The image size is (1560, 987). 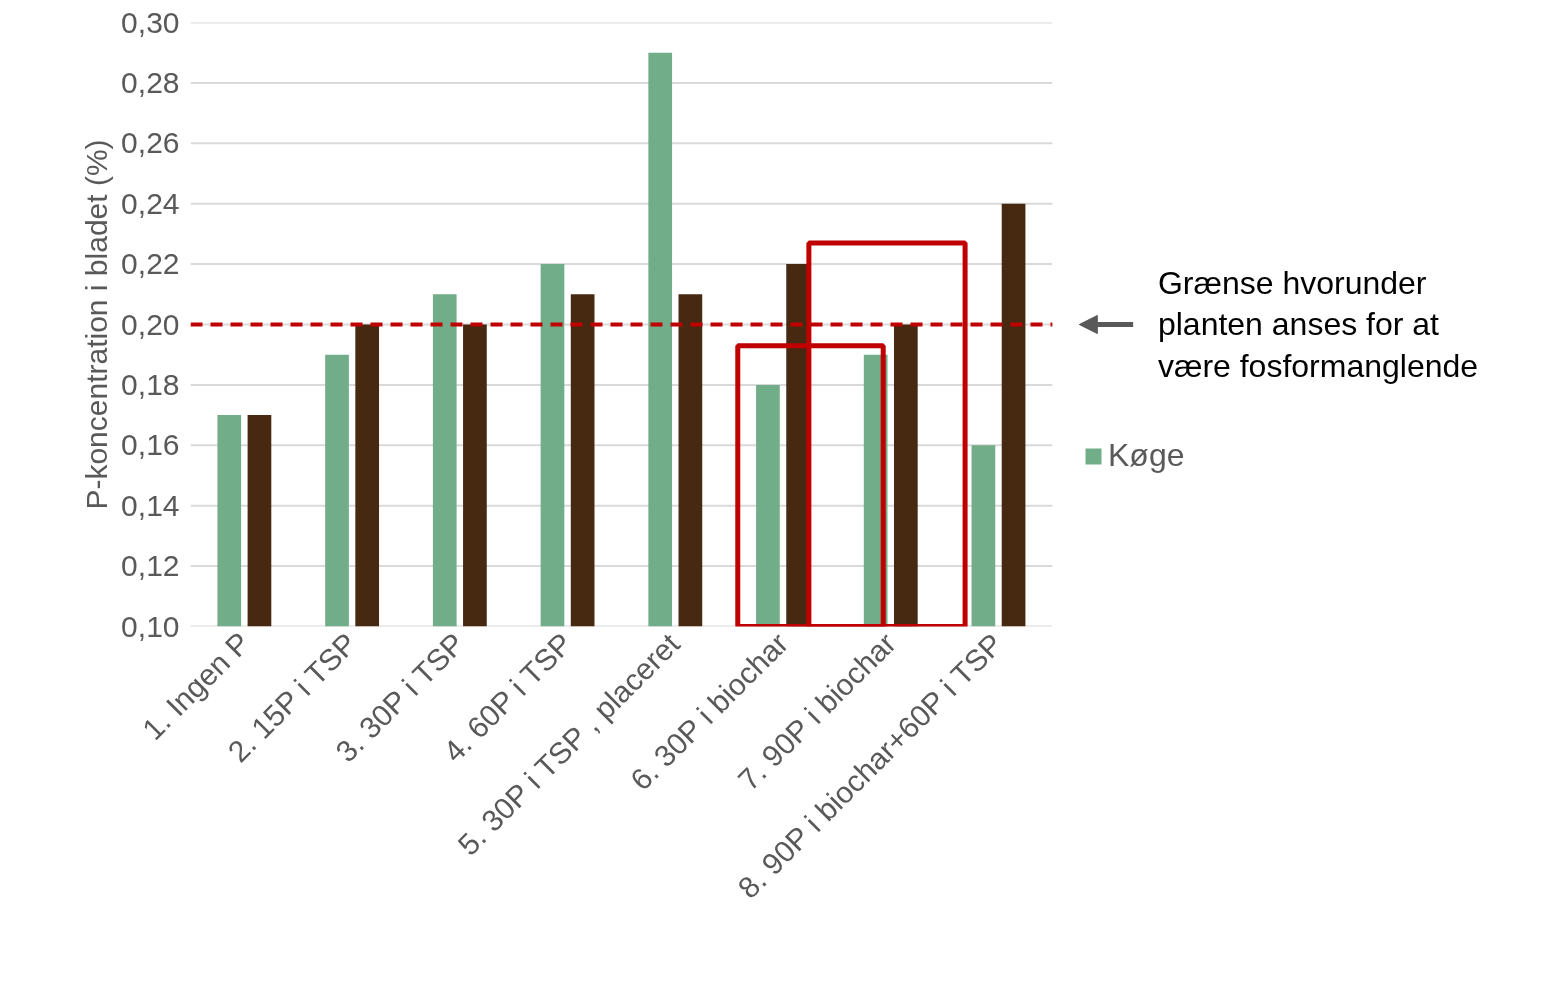 I want to click on legend-label: Køge, so click(x=1146, y=455).